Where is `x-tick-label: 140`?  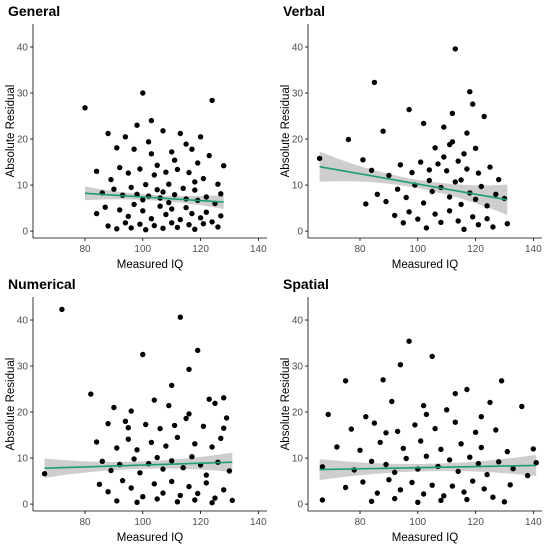 x-tick-label: 140 is located at coordinates (258, 522).